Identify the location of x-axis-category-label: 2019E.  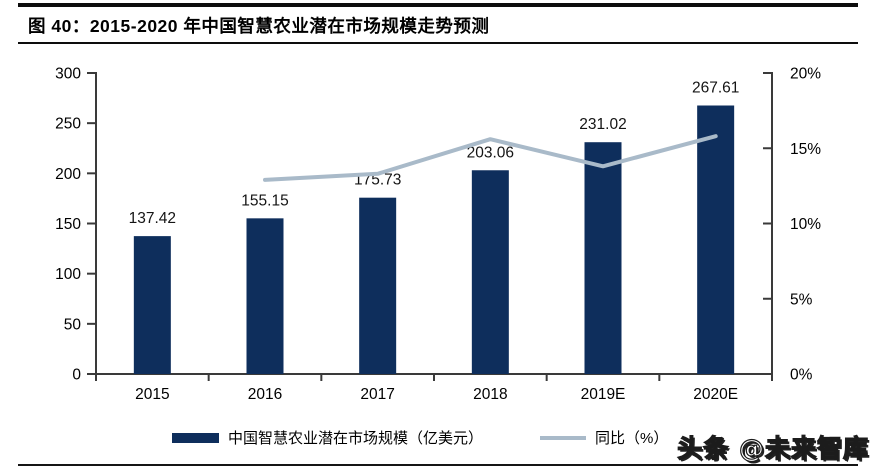
(603, 394).